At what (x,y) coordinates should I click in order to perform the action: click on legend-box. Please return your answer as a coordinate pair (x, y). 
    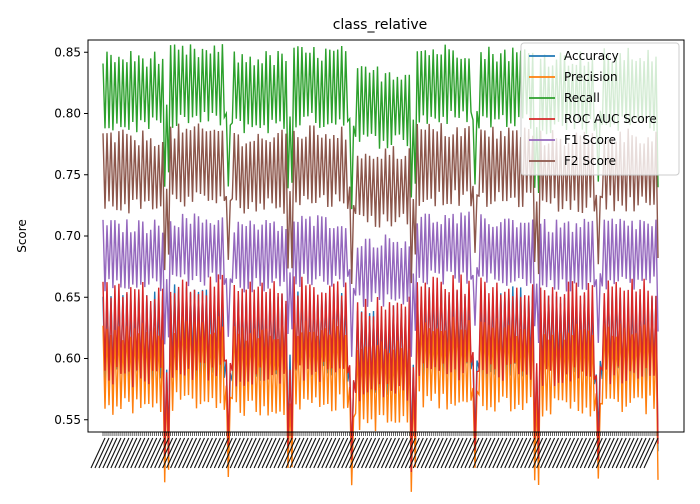
    Looking at the image, I should click on (600, 109).